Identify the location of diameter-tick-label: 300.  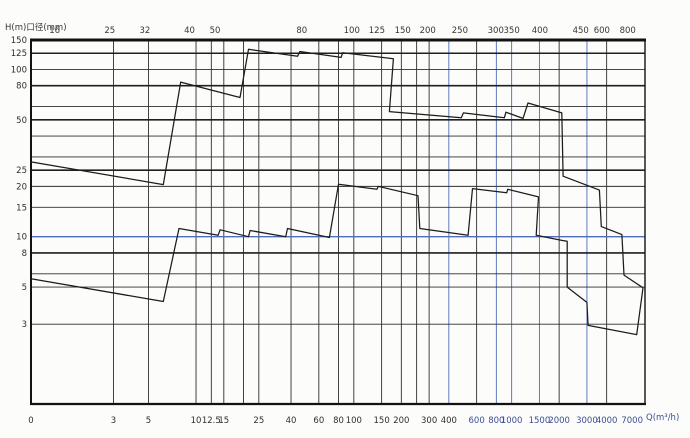
(496, 31).